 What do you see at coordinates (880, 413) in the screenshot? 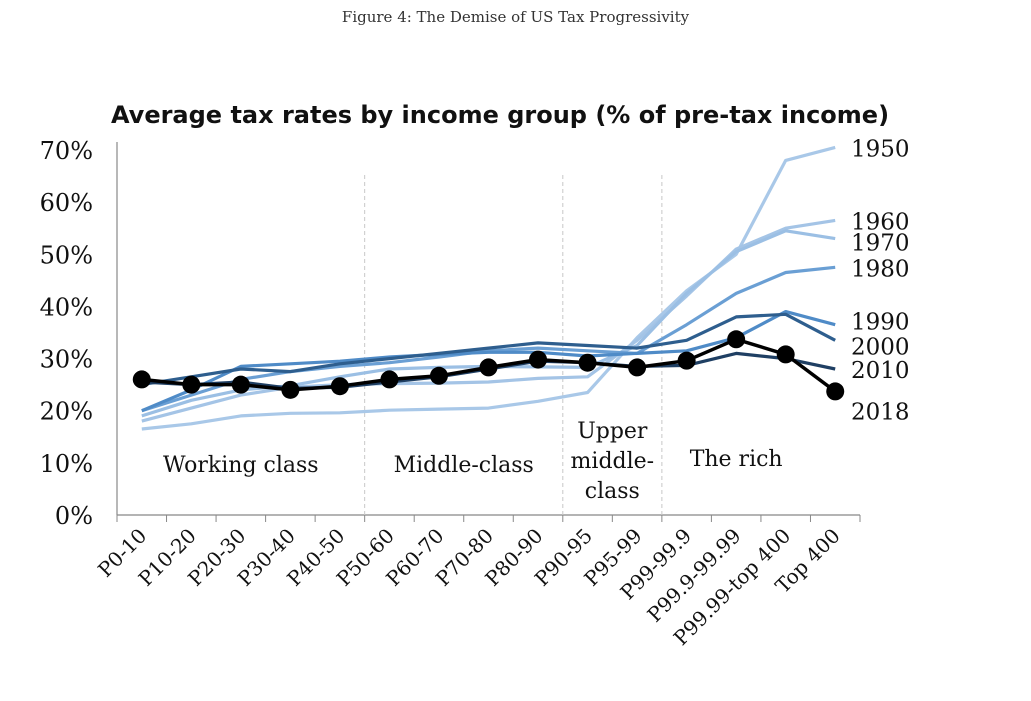
I see `series-label-2018: 2018` at bounding box center [880, 413].